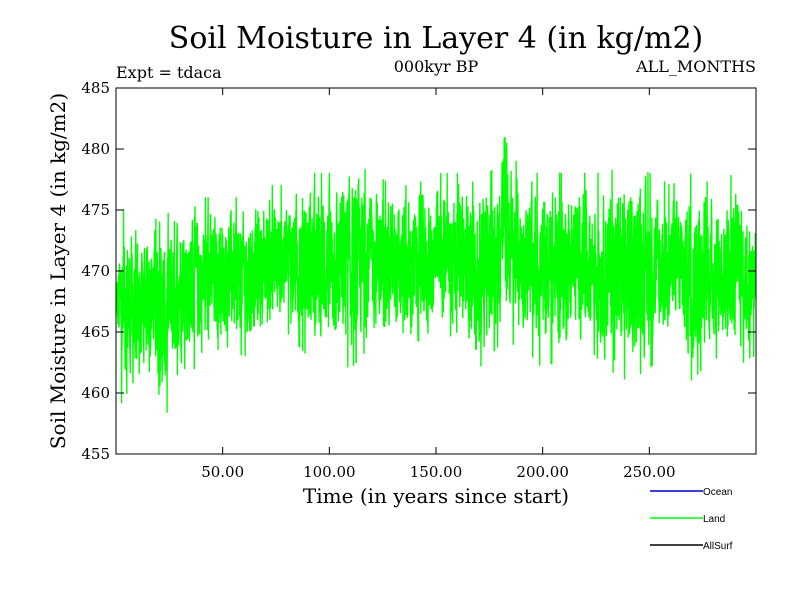 Image resolution: width=800 pixels, height=600 pixels. What do you see at coordinates (436, 496) in the screenshot?
I see `x-axis-label: Time (in years since start)` at bounding box center [436, 496].